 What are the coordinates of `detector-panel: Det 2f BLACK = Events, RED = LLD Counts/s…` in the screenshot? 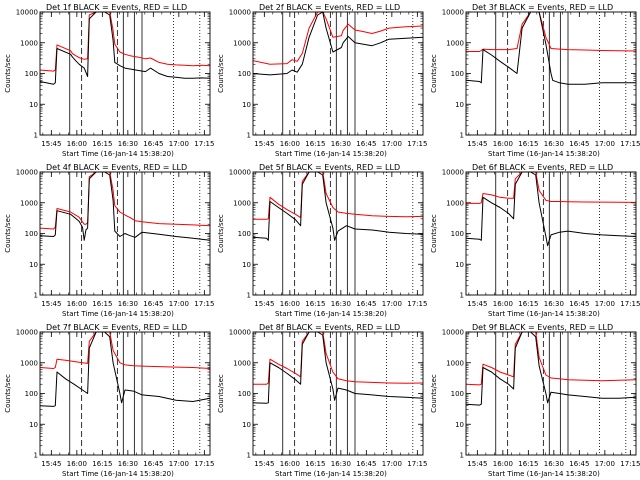 It's located at (322, 80).